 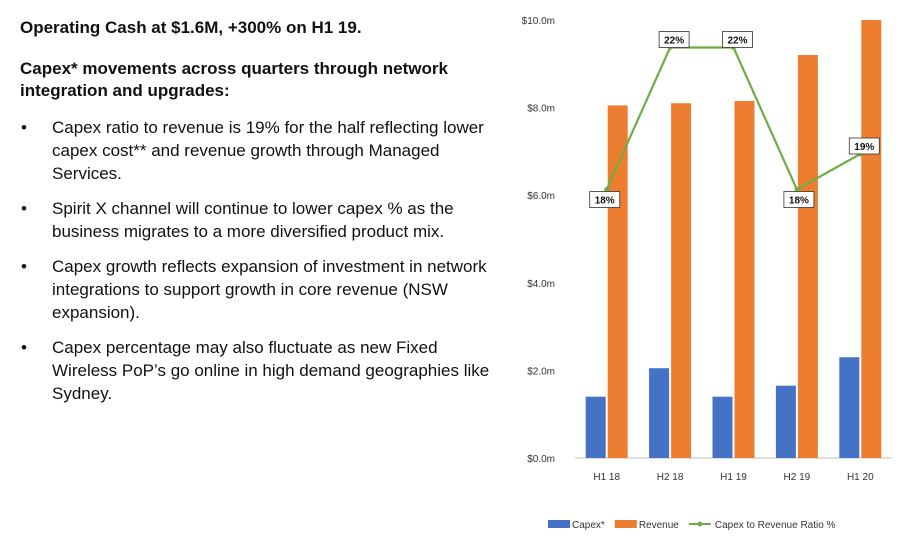 What do you see at coordinates (797, 477) in the screenshot?
I see `x-tick-label: H2 19` at bounding box center [797, 477].